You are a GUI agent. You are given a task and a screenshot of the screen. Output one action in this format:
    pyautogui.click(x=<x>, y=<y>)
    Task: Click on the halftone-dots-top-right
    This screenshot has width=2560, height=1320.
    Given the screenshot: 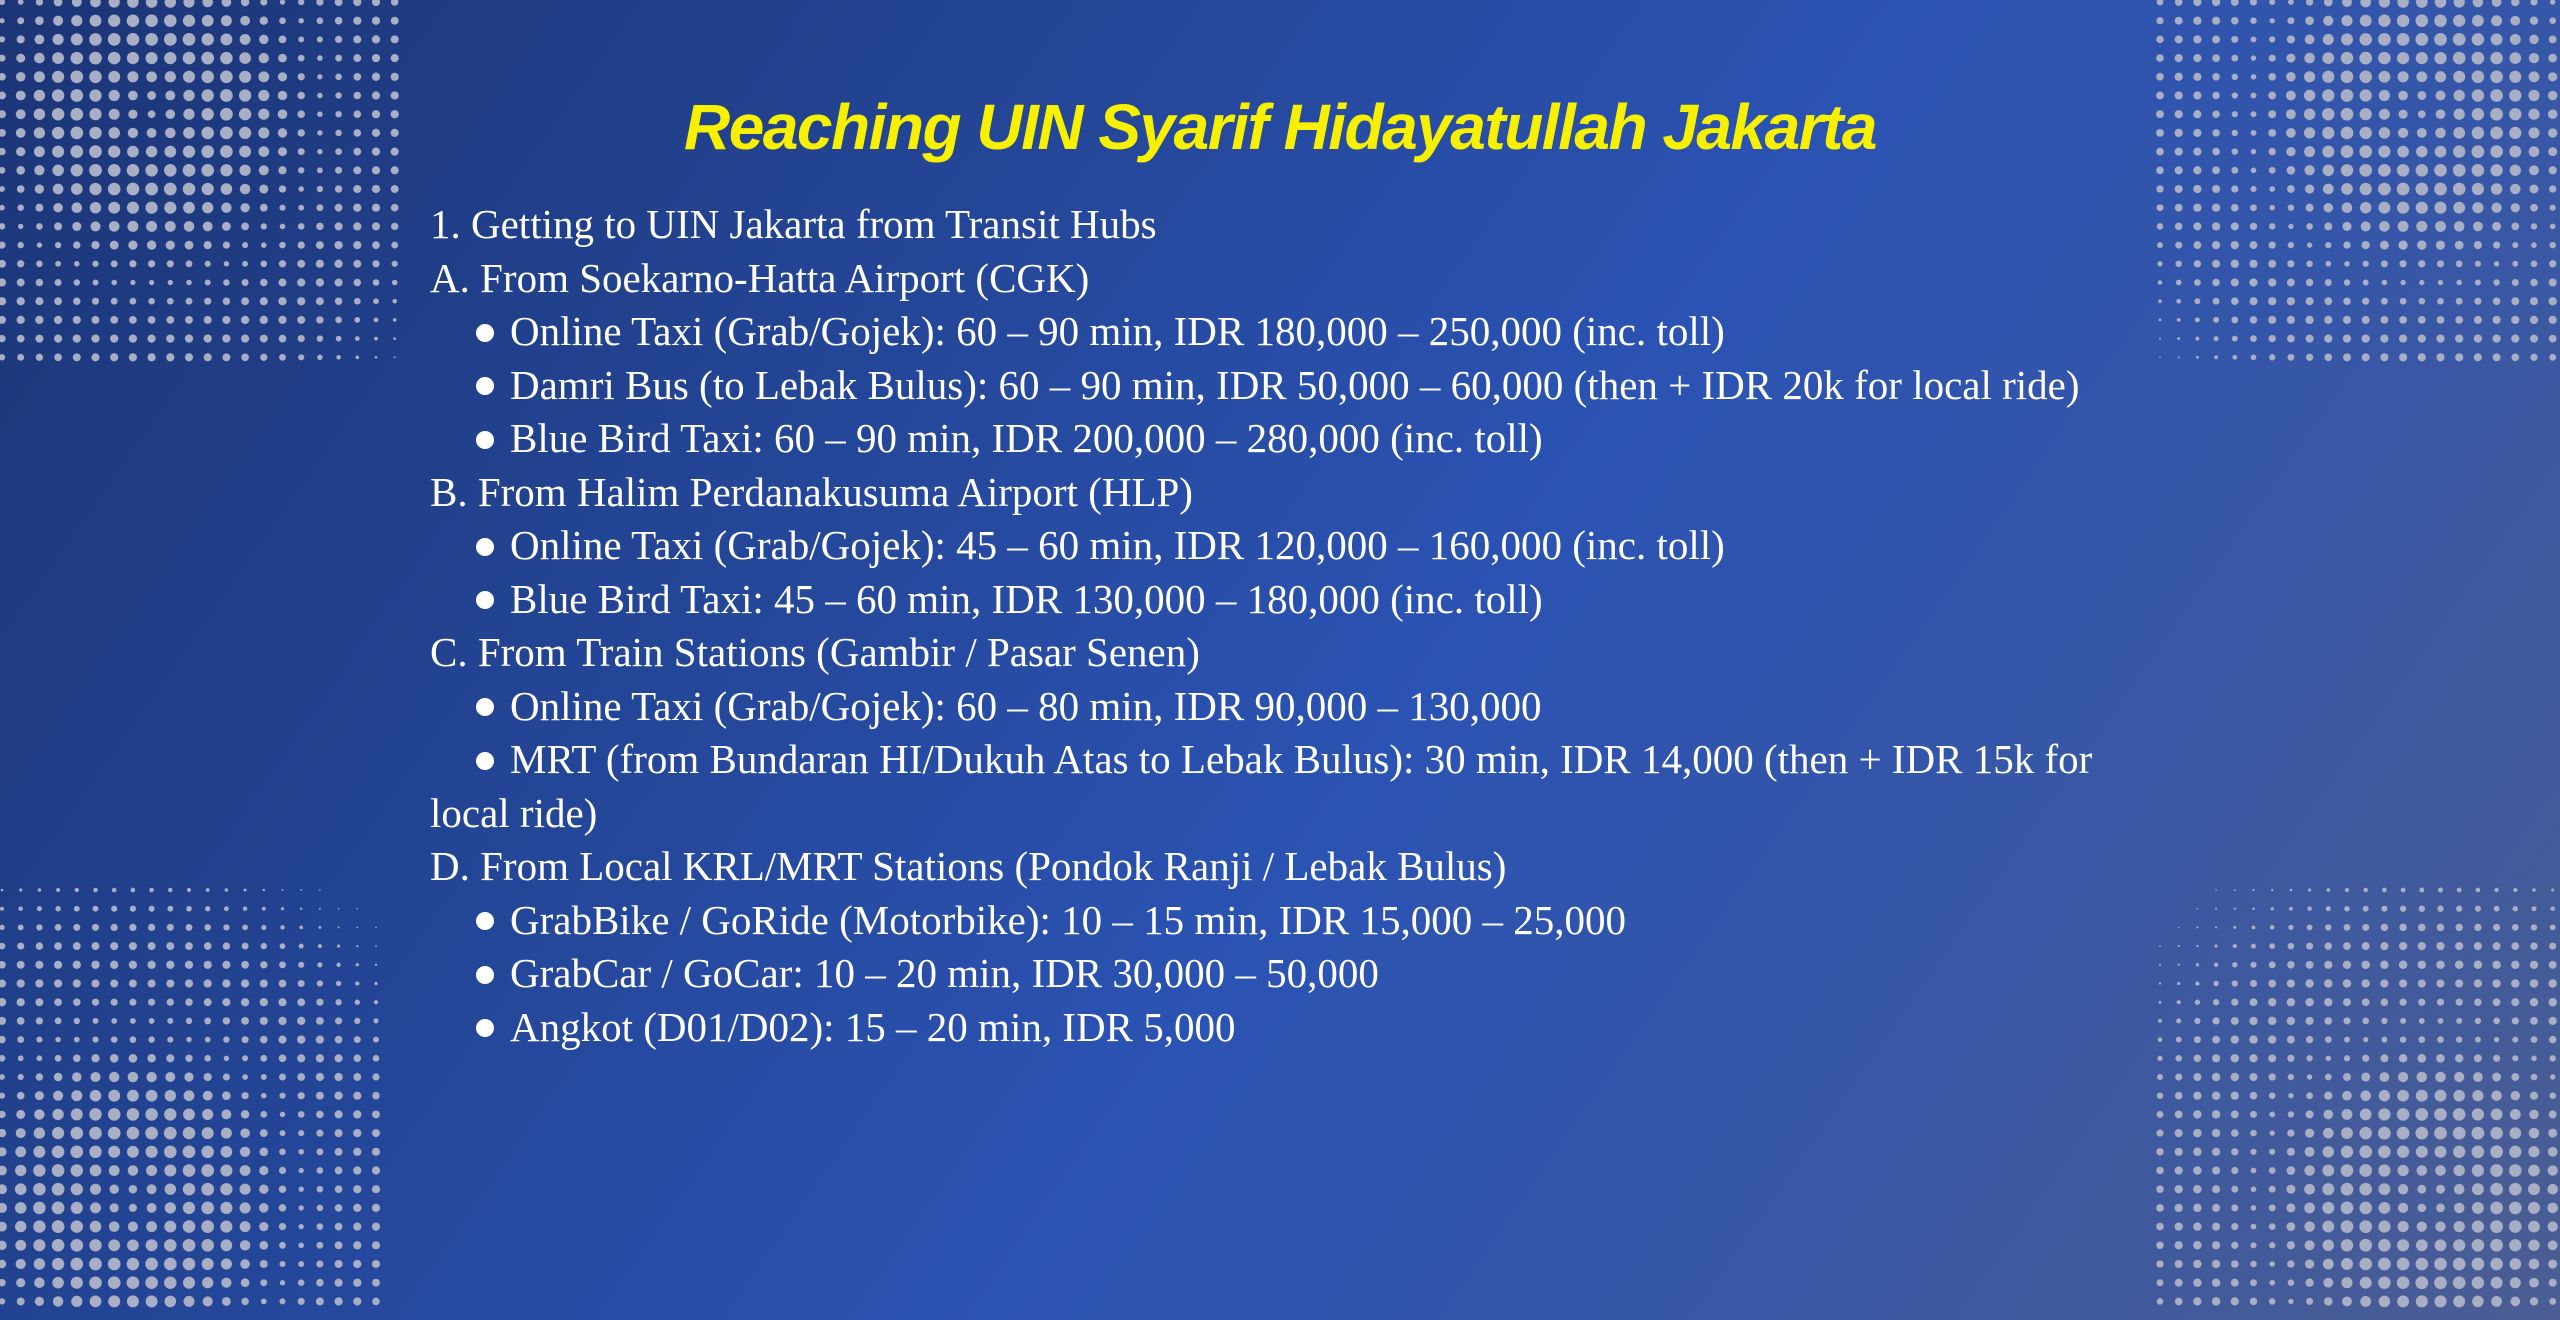 What is the action you would take?
    pyautogui.click(x=2357, y=181)
    